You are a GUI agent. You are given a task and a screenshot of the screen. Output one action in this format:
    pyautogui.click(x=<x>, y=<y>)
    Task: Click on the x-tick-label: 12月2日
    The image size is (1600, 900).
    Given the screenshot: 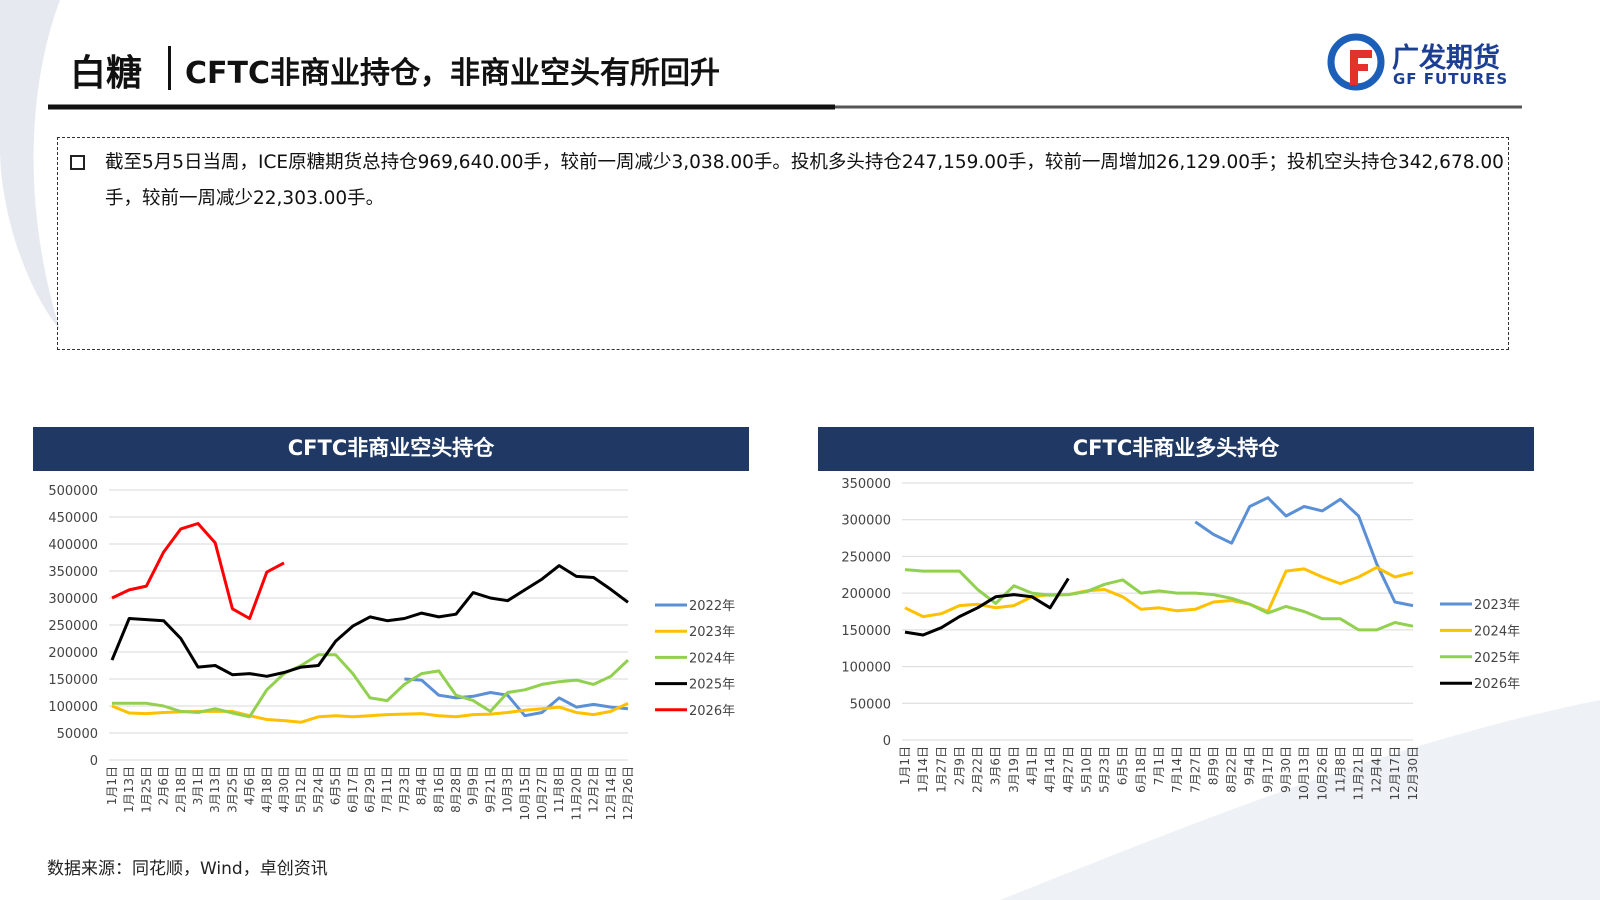 What is the action you would take?
    pyautogui.click(x=594, y=789)
    